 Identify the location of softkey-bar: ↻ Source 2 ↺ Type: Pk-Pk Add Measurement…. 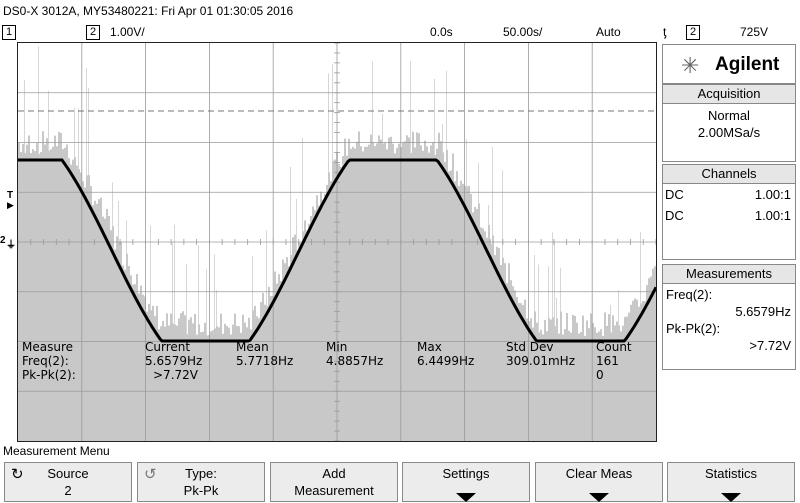
(400, 481).